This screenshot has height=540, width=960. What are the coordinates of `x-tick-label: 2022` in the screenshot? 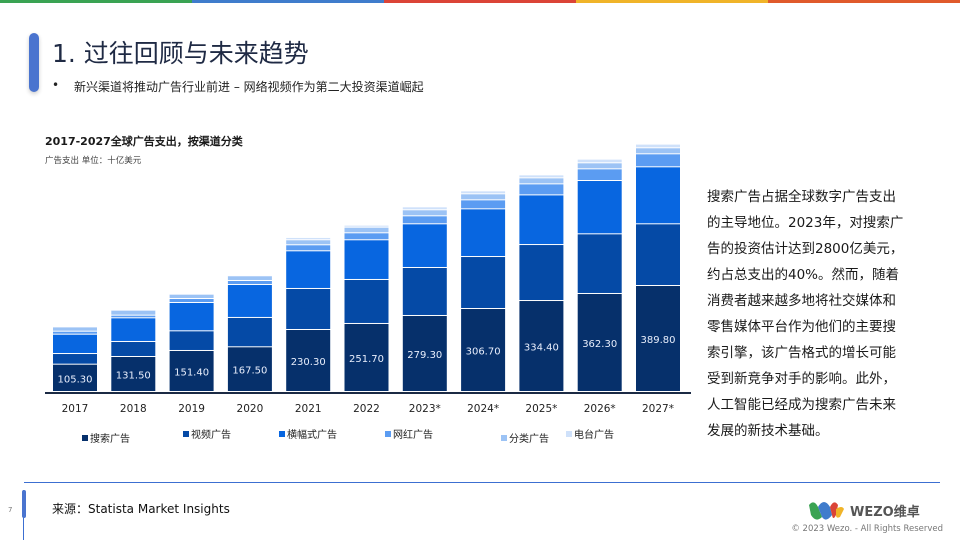 It's located at (366, 409).